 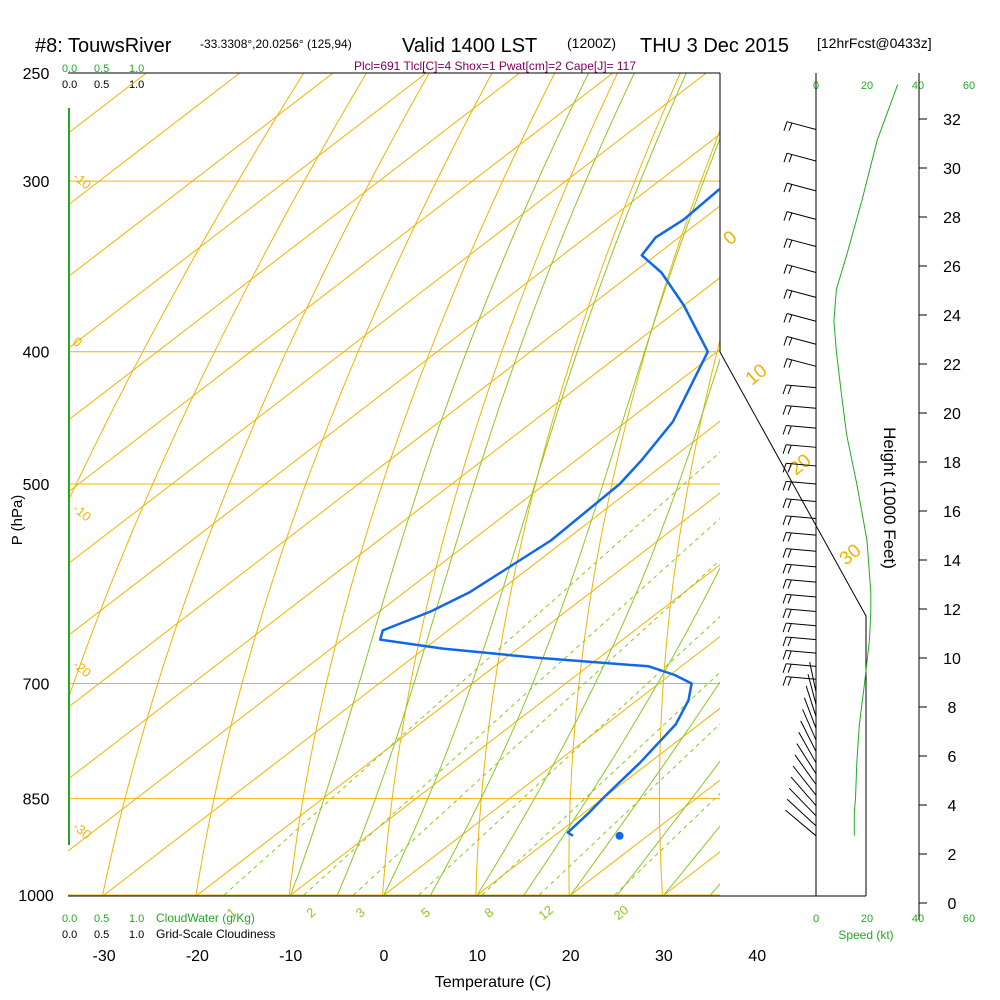 What do you see at coordinates (36, 182) in the screenshot?
I see `pressure-tick-label: 300` at bounding box center [36, 182].